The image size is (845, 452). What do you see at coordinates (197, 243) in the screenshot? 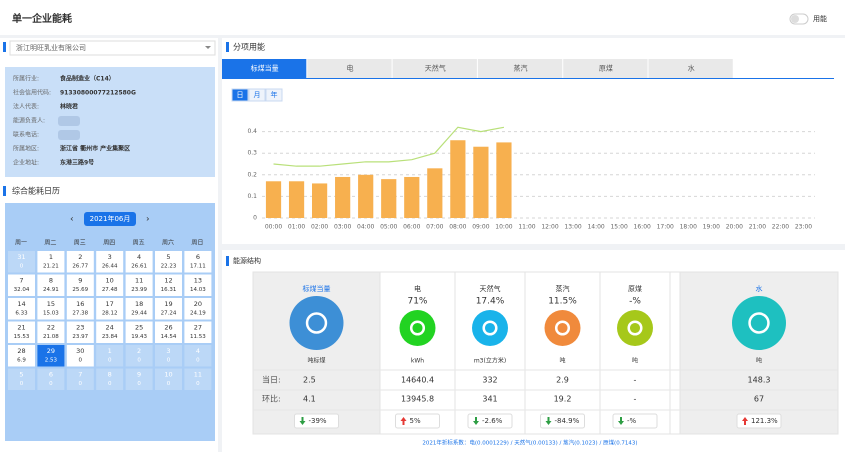
I see `weekday: 周日` at bounding box center [197, 243].